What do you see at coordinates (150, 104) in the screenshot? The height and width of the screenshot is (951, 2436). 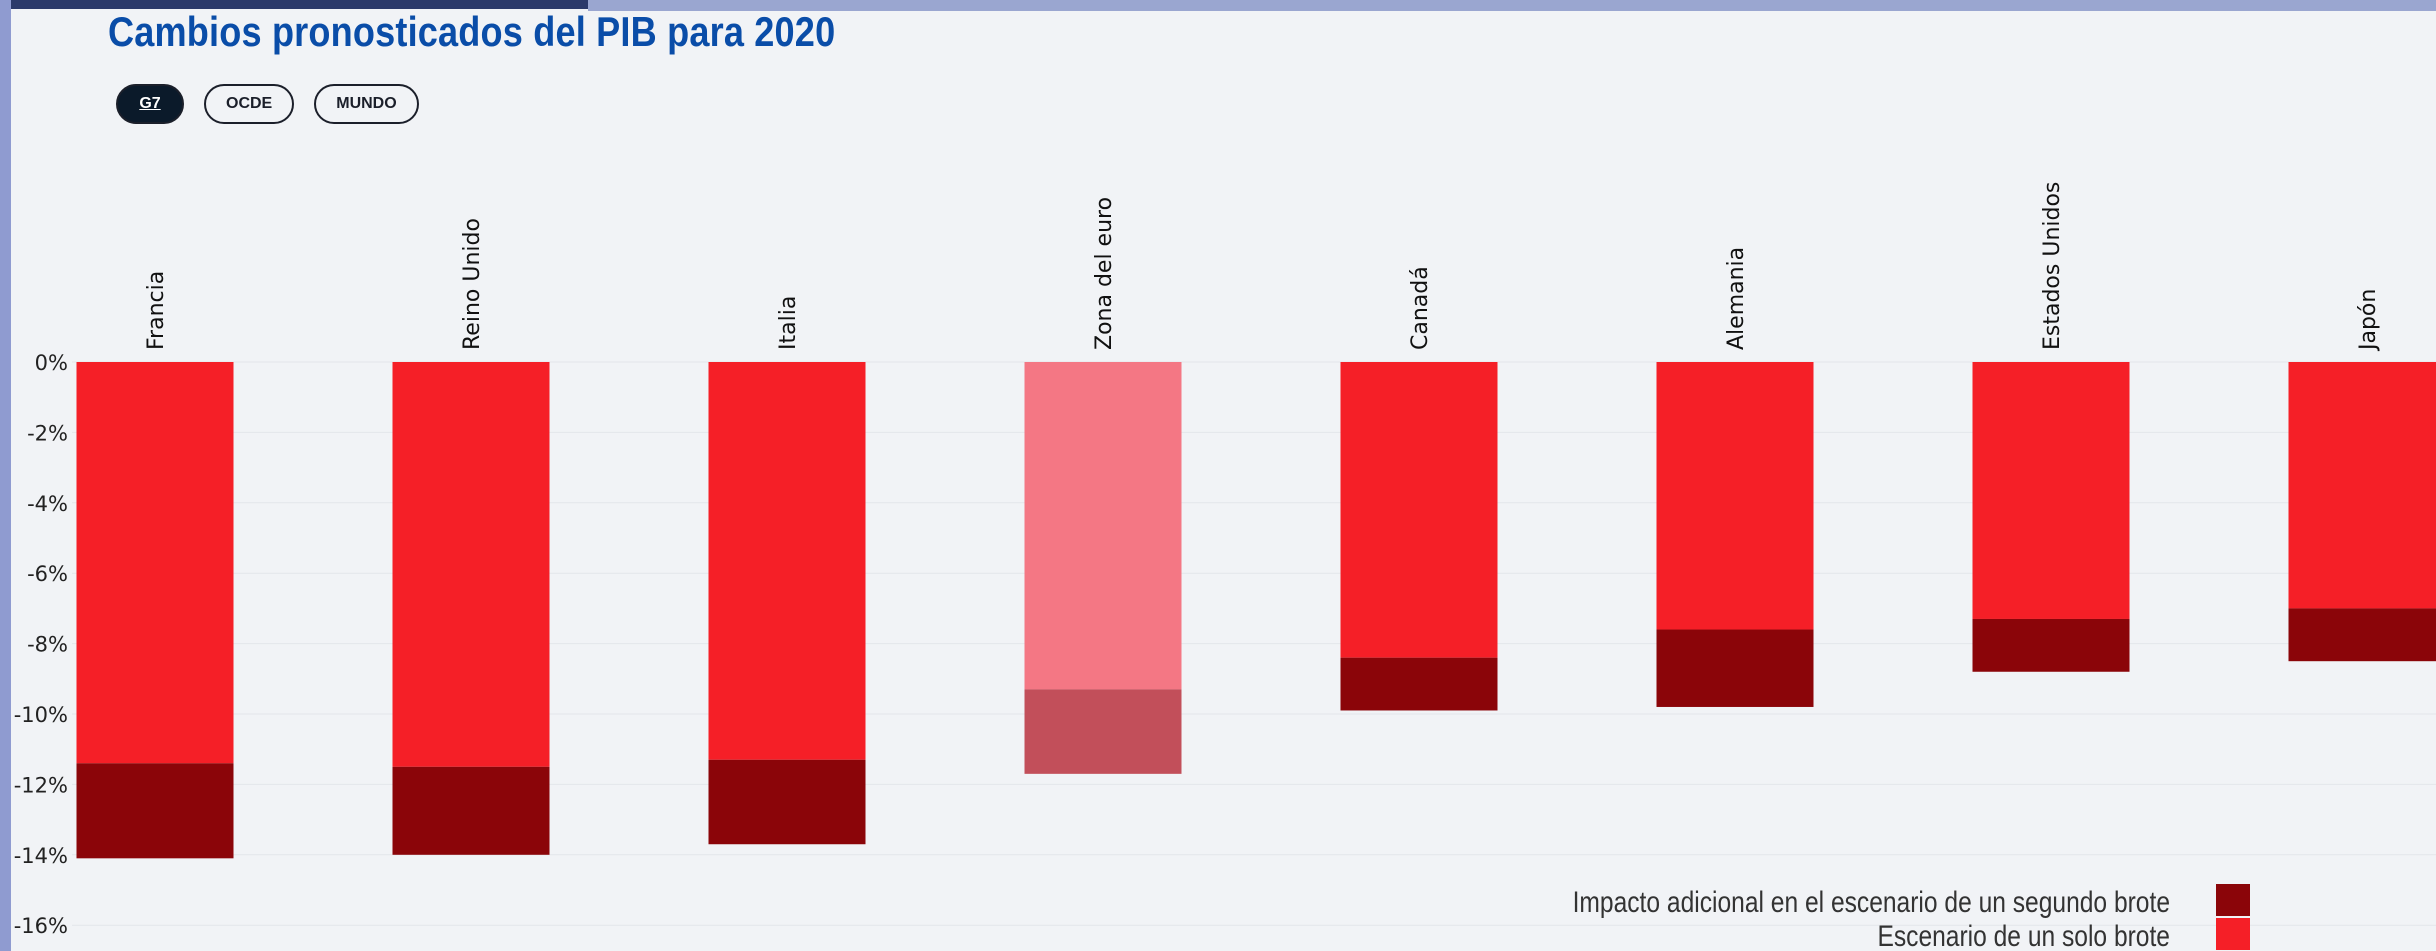 I see `filter-g7-button: G7` at bounding box center [150, 104].